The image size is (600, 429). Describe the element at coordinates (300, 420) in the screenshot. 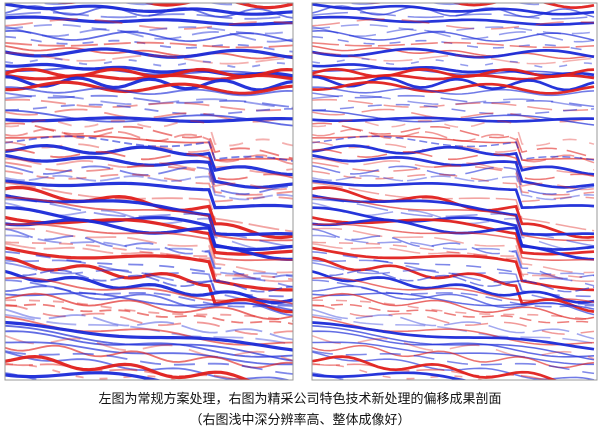

I see `caption-line: （右图浅中深分辨率高、整体成像好）` at that location.